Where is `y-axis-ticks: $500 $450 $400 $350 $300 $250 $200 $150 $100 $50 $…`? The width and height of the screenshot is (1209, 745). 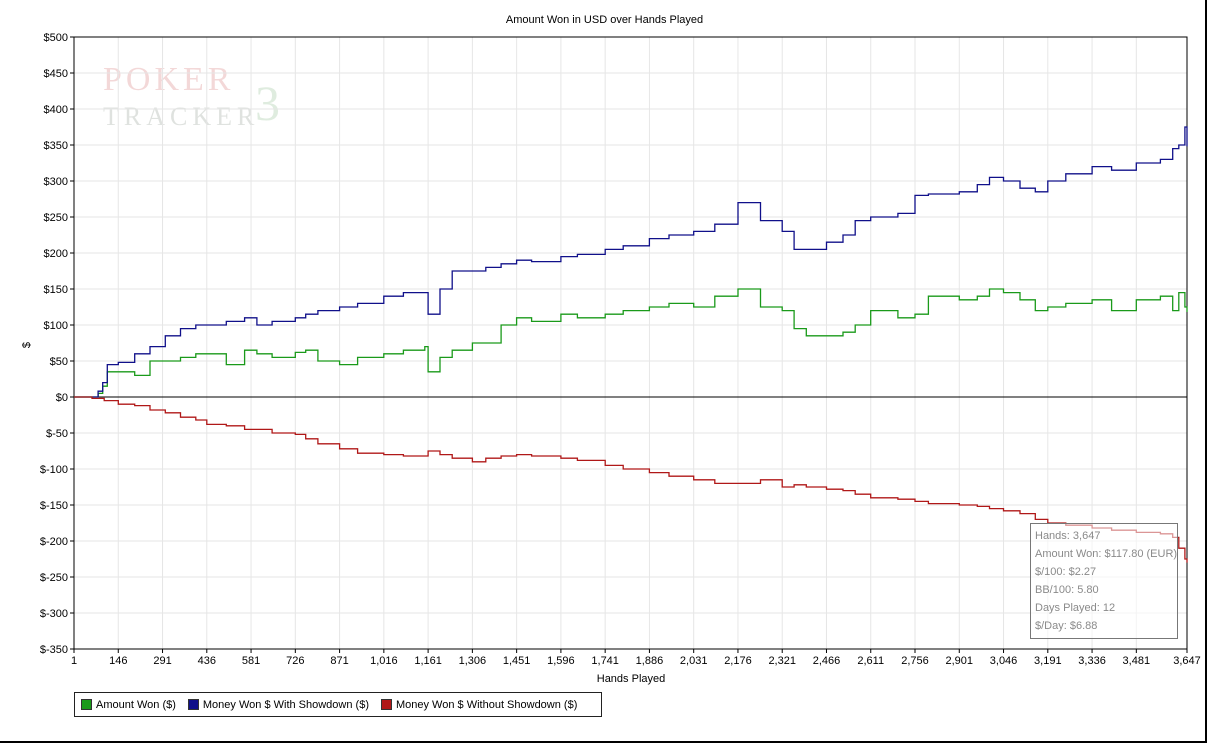 y-axis-ticks: $500 $450 $400 $350 $300 $250 $200 $150 $100 $50 $… is located at coordinates (57, 344).